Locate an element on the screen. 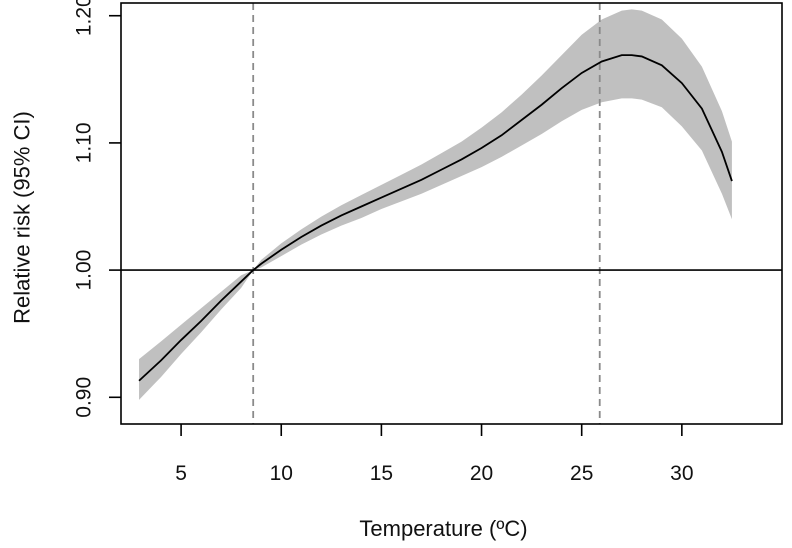 This screenshot has width=792, height=548. y-tick-label: 0.90 is located at coordinates (84, 397).